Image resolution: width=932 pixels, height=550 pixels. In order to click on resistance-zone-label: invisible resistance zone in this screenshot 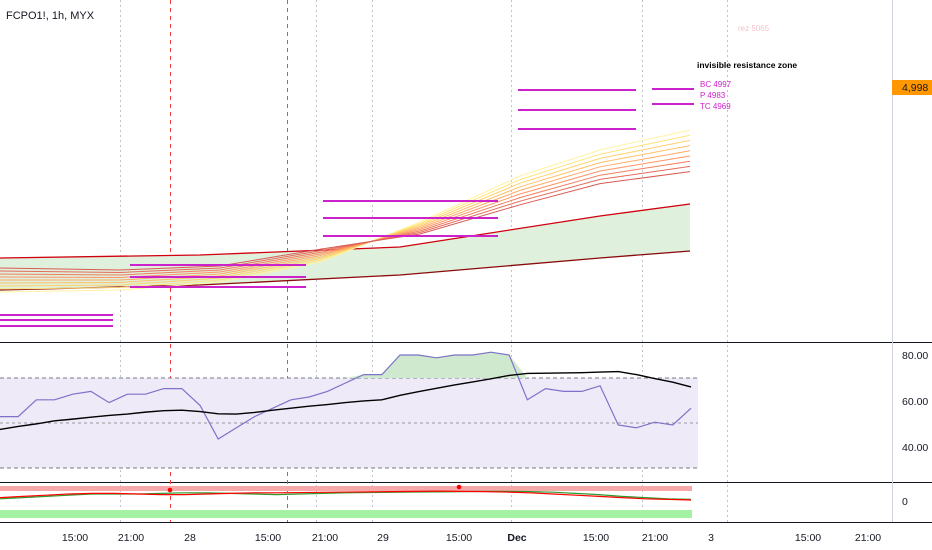, I will do `click(747, 65)`.